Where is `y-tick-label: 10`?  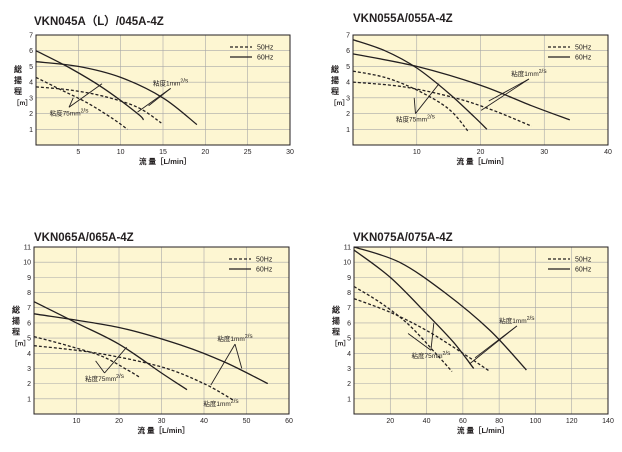 y-tick-label: 10 is located at coordinates (347, 263).